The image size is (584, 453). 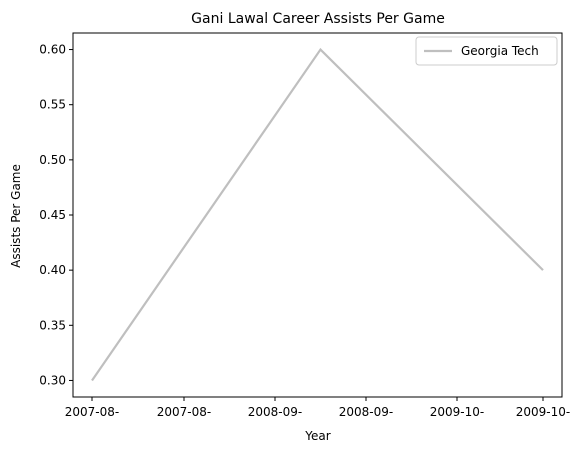 I want to click on y-tick-label: 0.30, so click(x=52, y=380).